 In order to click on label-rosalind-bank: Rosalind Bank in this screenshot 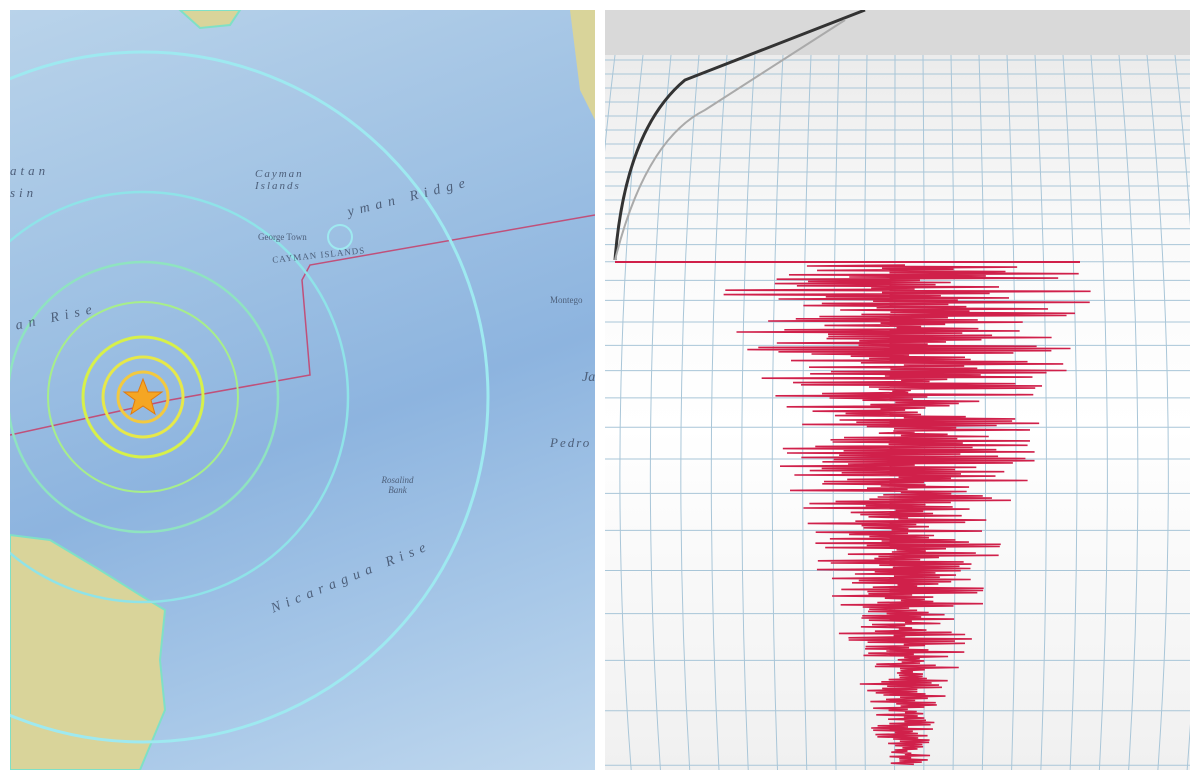, I will do `click(397, 485)`.